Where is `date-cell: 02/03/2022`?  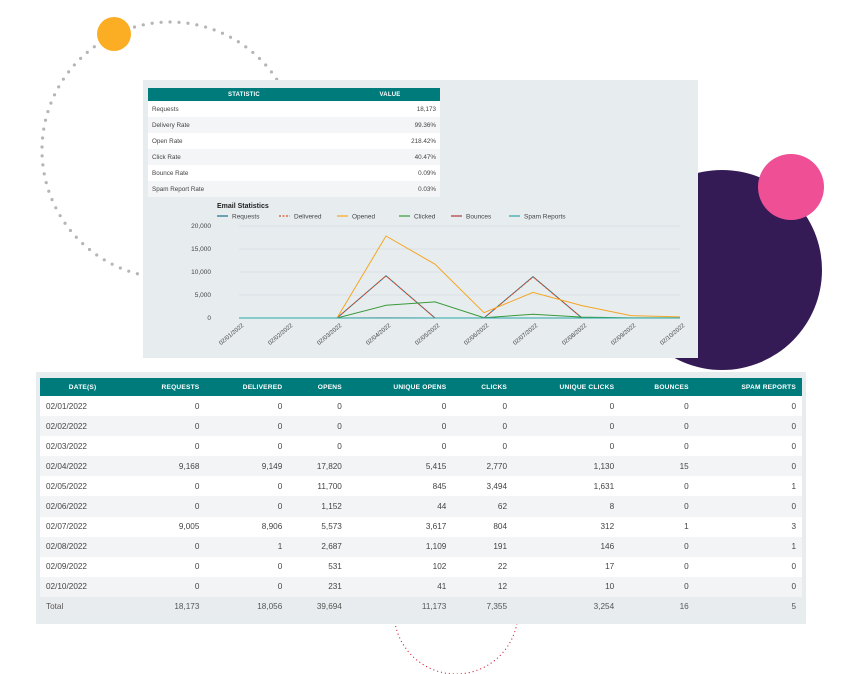 date-cell: 02/03/2022 is located at coordinates (83, 446).